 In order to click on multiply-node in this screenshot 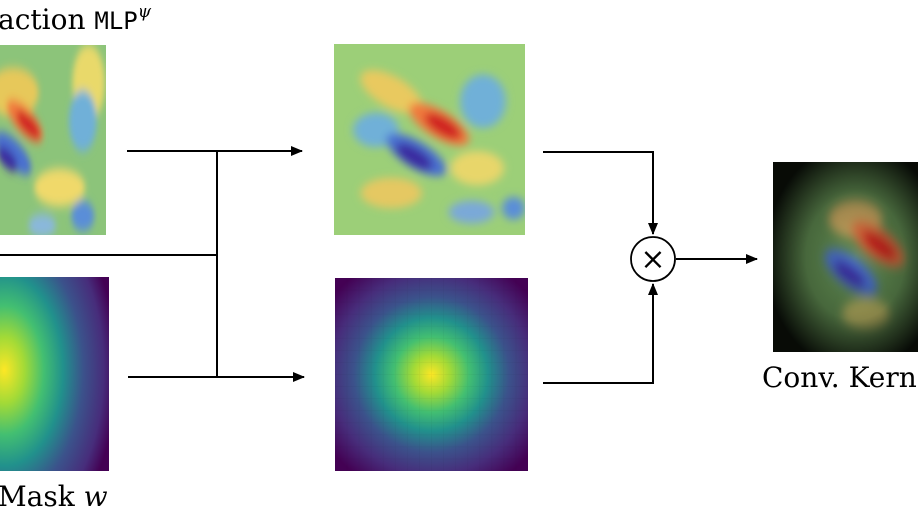, I will do `click(653, 259)`.